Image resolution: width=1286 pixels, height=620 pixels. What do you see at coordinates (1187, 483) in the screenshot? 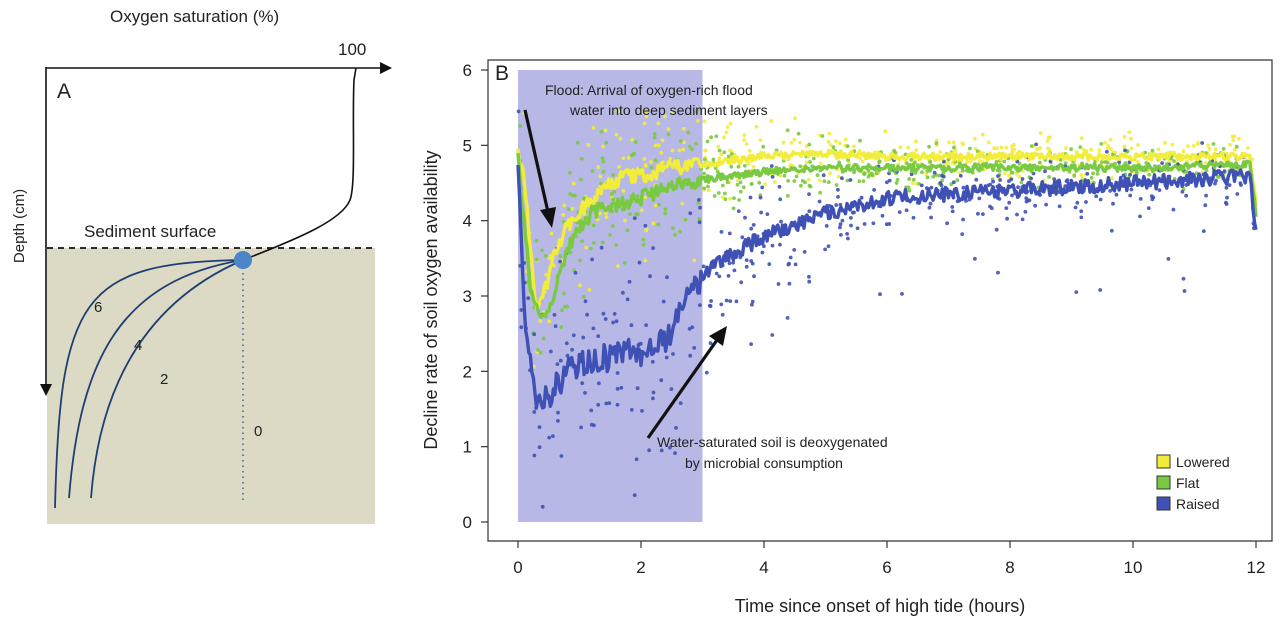
I see `legend-label-flat: Flat` at bounding box center [1187, 483].